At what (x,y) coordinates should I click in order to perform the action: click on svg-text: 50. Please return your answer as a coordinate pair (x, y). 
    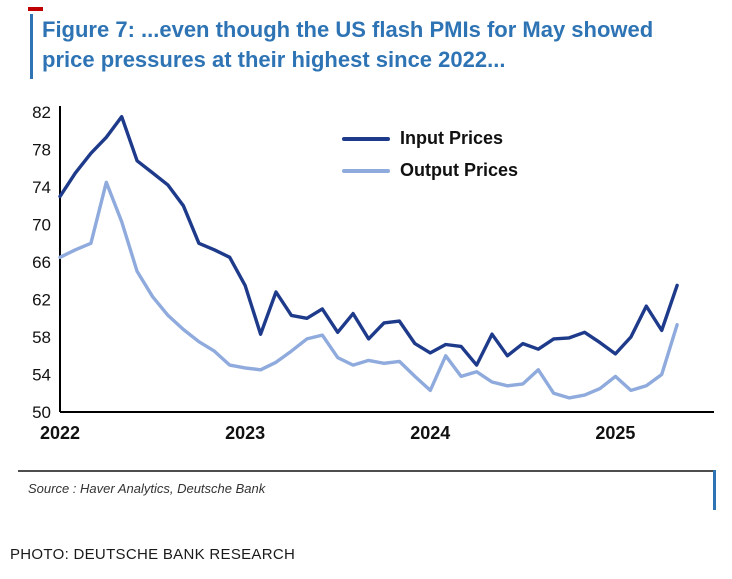
    Looking at the image, I should click on (41, 412).